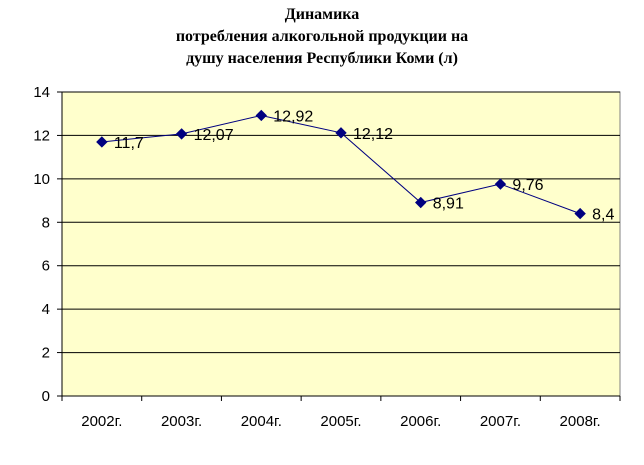 The height and width of the screenshot is (465, 644). I want to click on y-tick-label: 10, so click(41, 179).